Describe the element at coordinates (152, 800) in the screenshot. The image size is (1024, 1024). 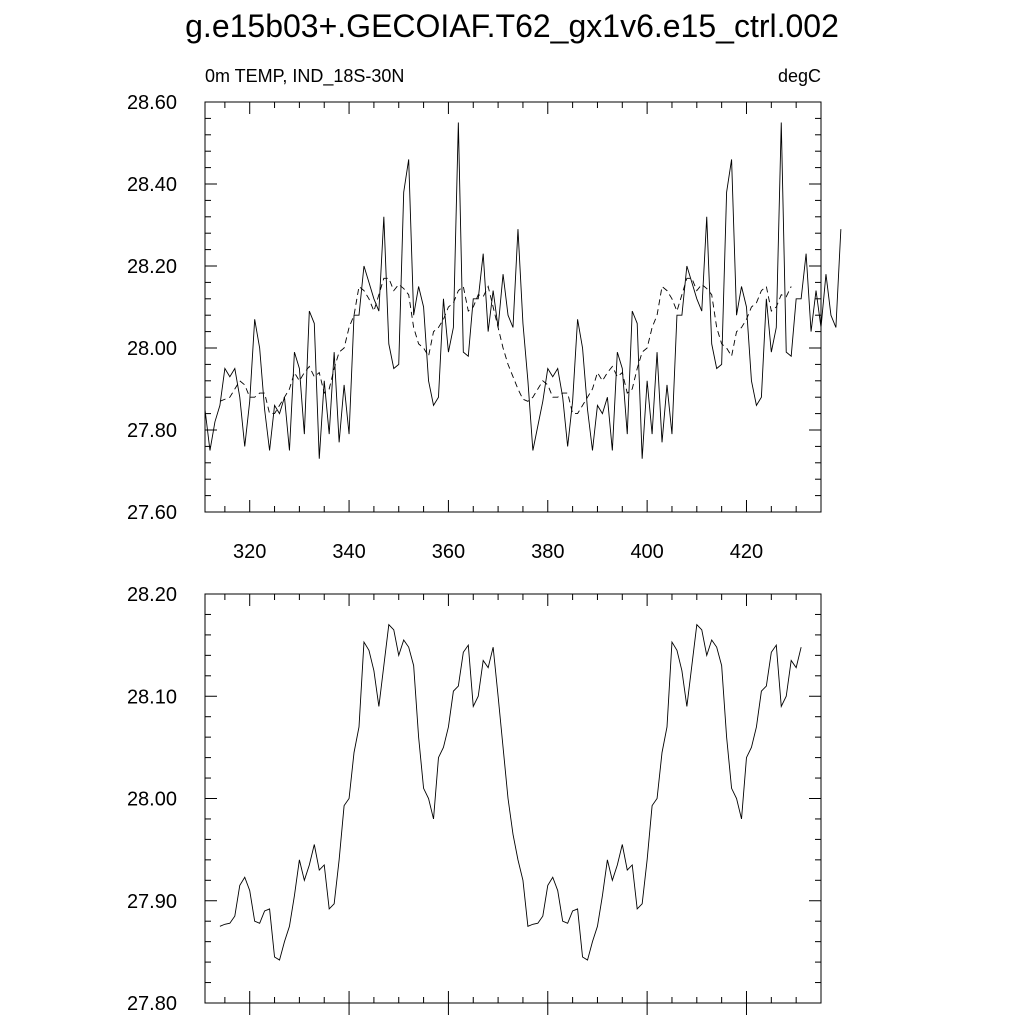
I see `bottom-y-tick-label: 28.00` at that location.